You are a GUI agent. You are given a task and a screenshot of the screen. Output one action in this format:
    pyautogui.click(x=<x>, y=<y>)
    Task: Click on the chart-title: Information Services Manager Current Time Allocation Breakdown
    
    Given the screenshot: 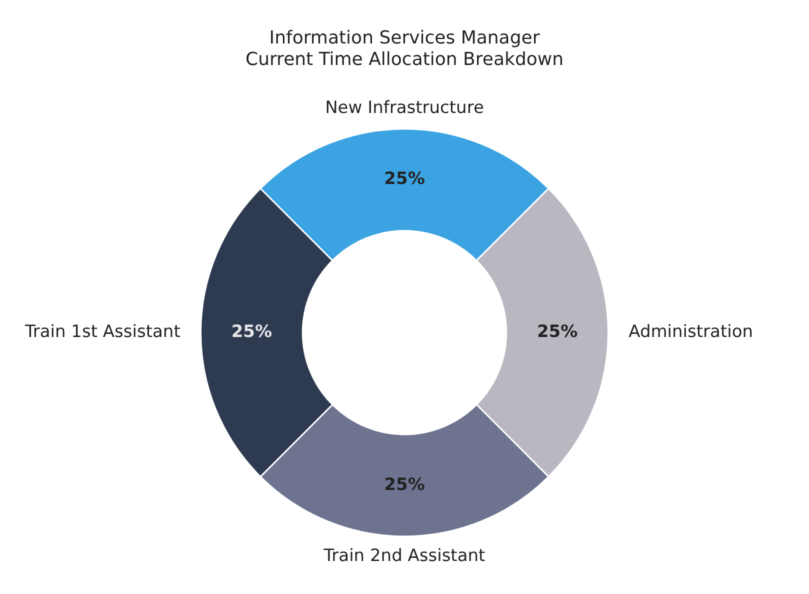 What is the action you would take?
    pyautogui.click(x=404, y=48)
    